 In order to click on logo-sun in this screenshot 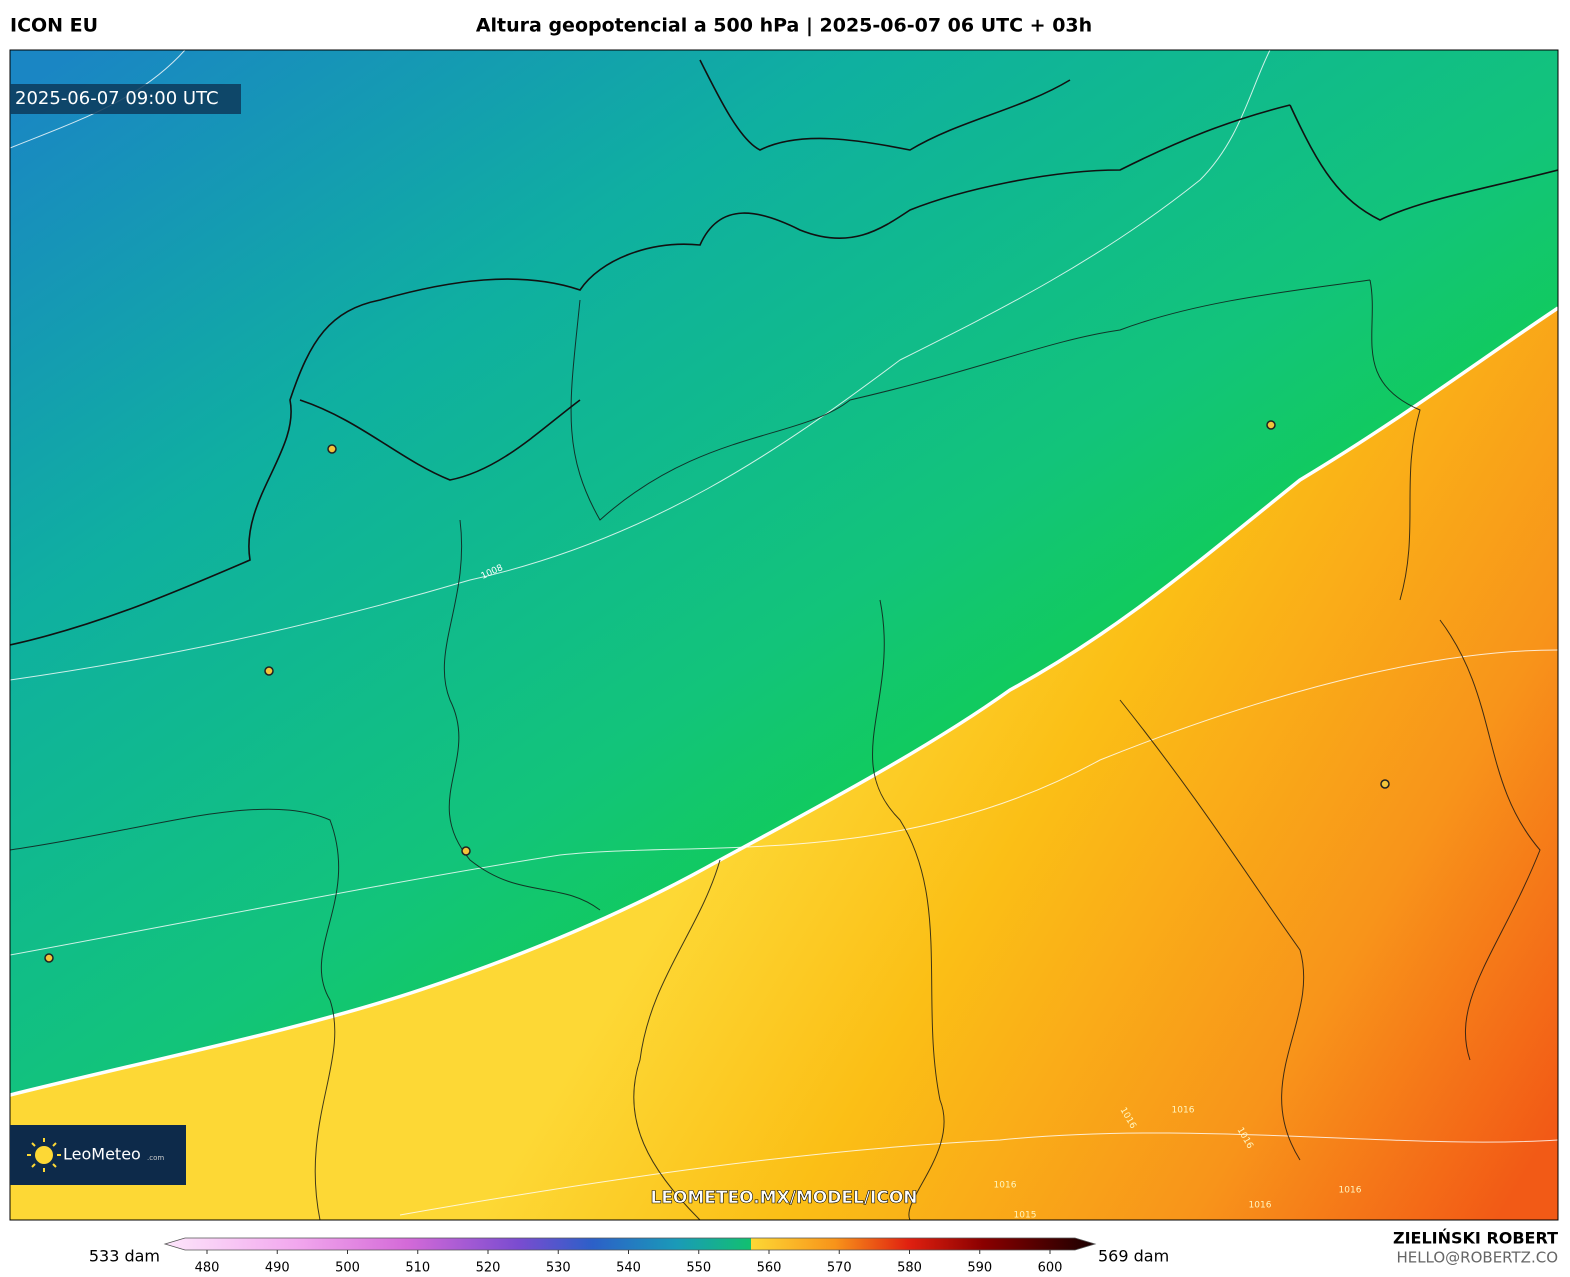, I will do `click(44, 1155)`.